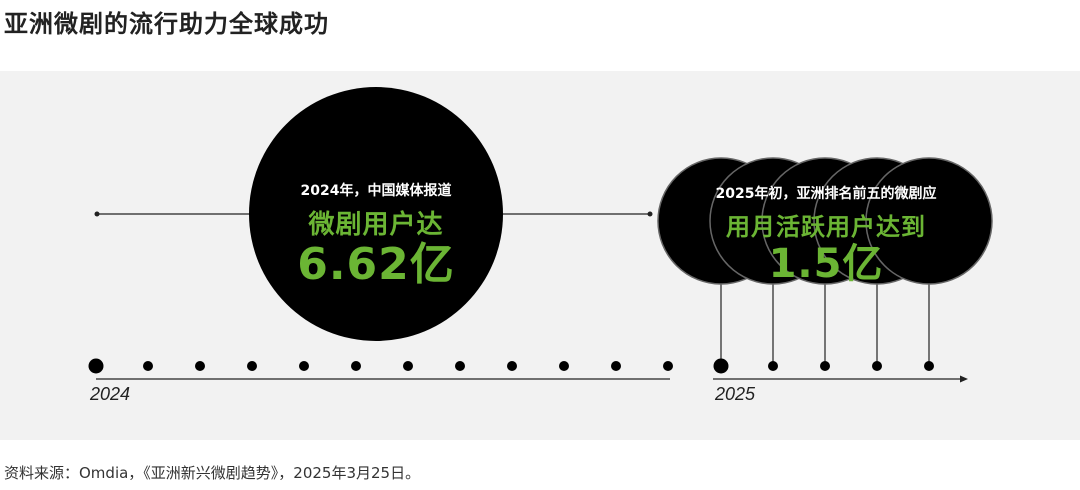 Image resolution: width=1080 pixels, height=490 pixels. I want to click on milestone-2024-value: 6.62亿, so click(376, 264).